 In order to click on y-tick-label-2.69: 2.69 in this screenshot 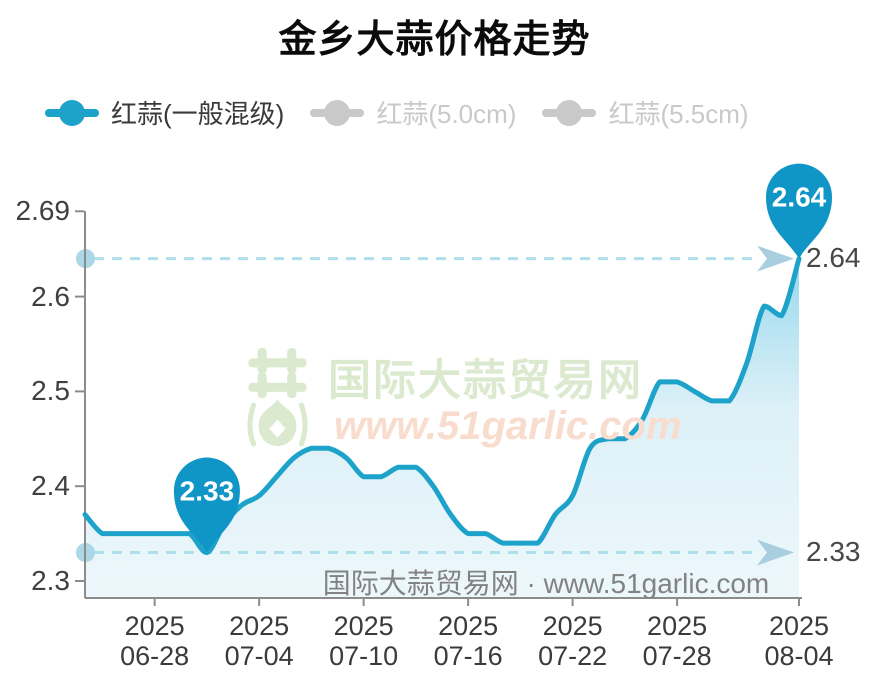, I will do `click(43, 211)`.